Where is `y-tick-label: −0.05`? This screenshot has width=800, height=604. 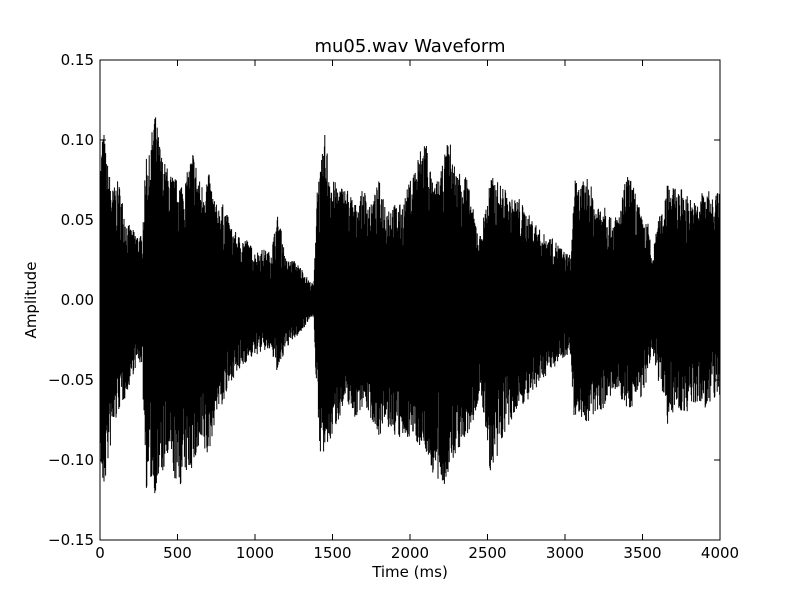 y-tick-label: −0.05 is located at coordinates (71, 380).